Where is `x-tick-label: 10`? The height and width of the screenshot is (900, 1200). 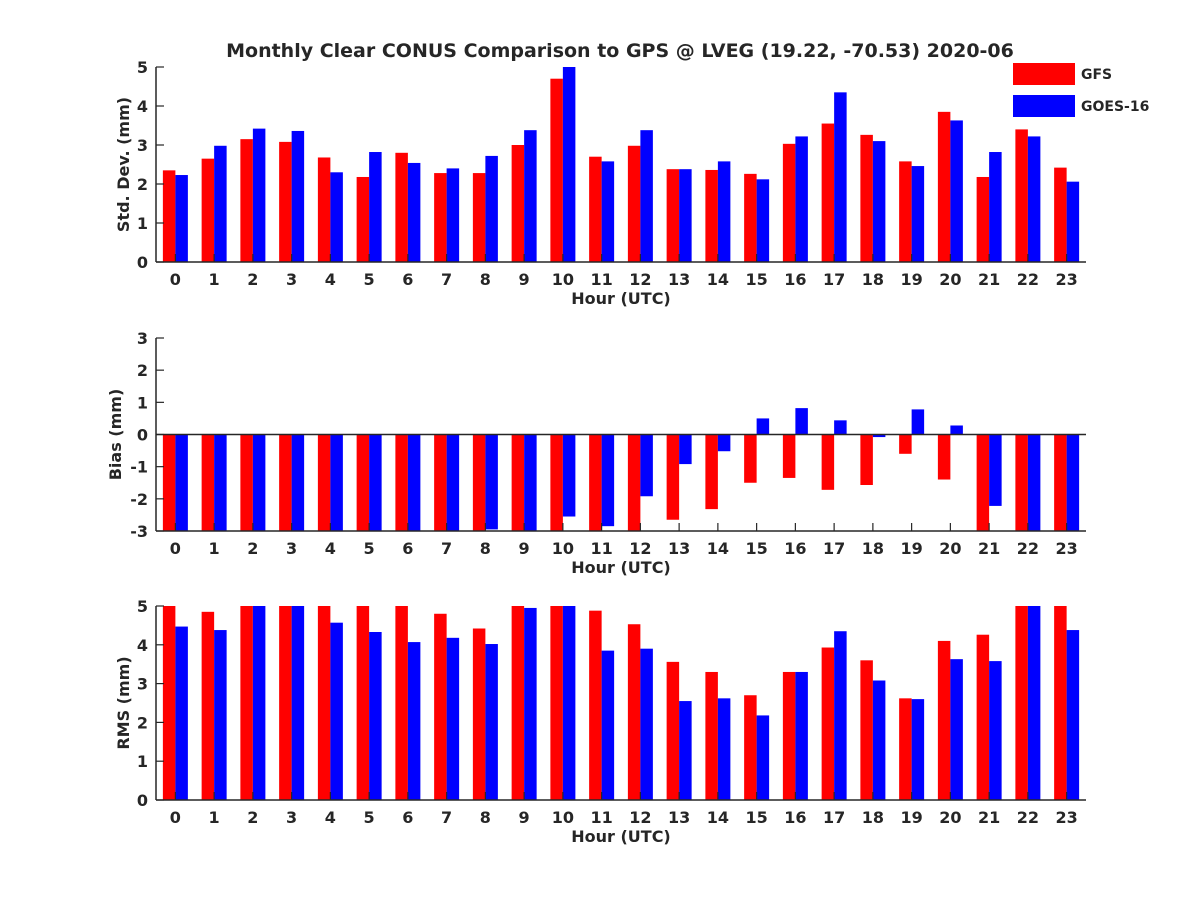
x-tick-label: 10 is located at coordinates (563, 548).